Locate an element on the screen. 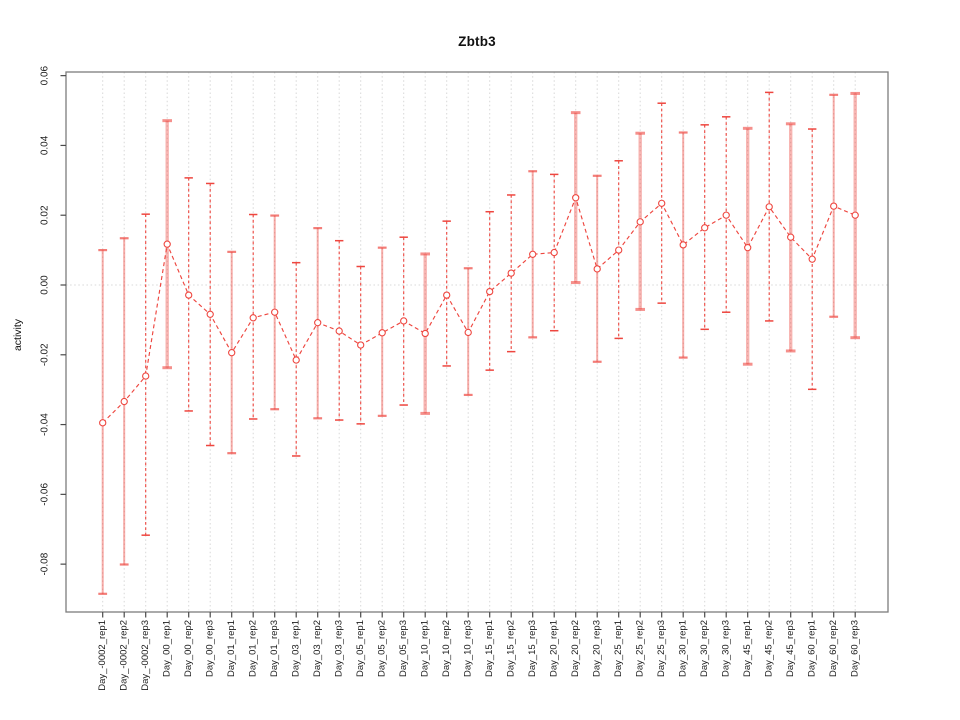 The width and height of the screenshot is (960, 720). svg-text: Day_25_rep3 is located at coordinates (661, 648).